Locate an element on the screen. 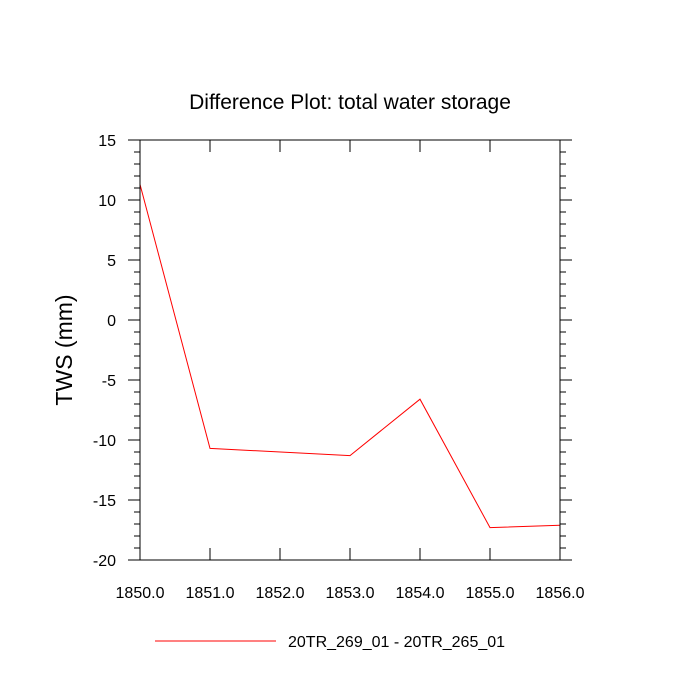  x-tick-label: 1850.0 is located at coordinates (140, 593).